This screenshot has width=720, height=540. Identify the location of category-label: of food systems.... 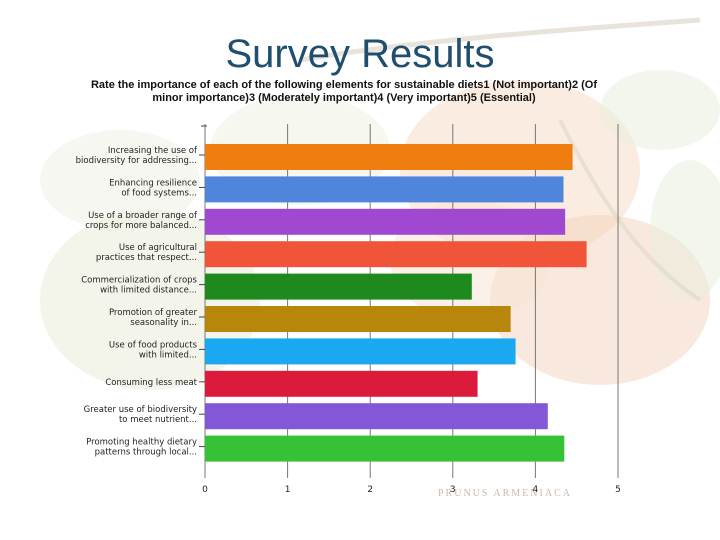
(159, 193).